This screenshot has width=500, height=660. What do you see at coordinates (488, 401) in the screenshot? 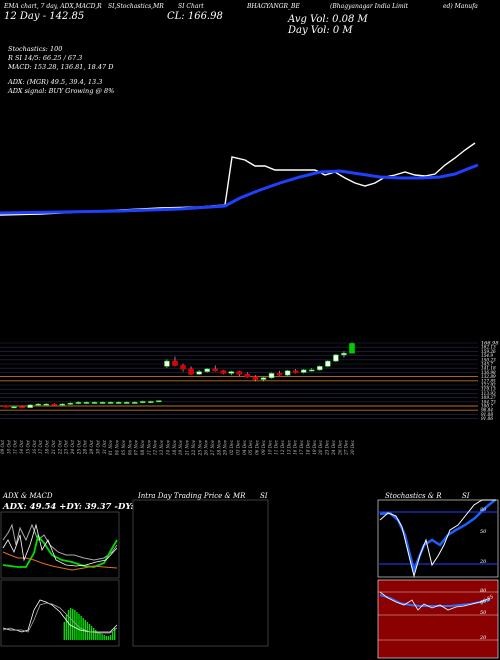
I see `price-tick-label: 104.73` at bounding box center [488, 401].